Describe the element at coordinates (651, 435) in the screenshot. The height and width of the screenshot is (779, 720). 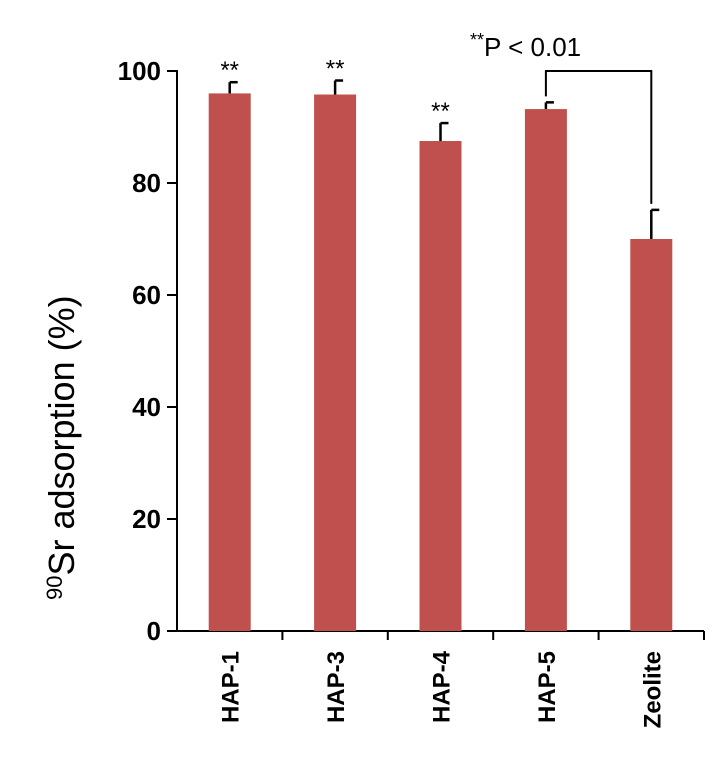
I see `bar-zeolite` at that location.